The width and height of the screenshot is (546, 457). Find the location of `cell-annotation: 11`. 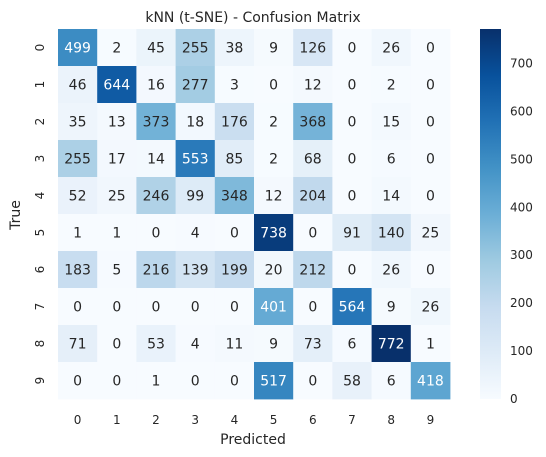

cell-annotation: 11 is located at coordinates (234, 345).